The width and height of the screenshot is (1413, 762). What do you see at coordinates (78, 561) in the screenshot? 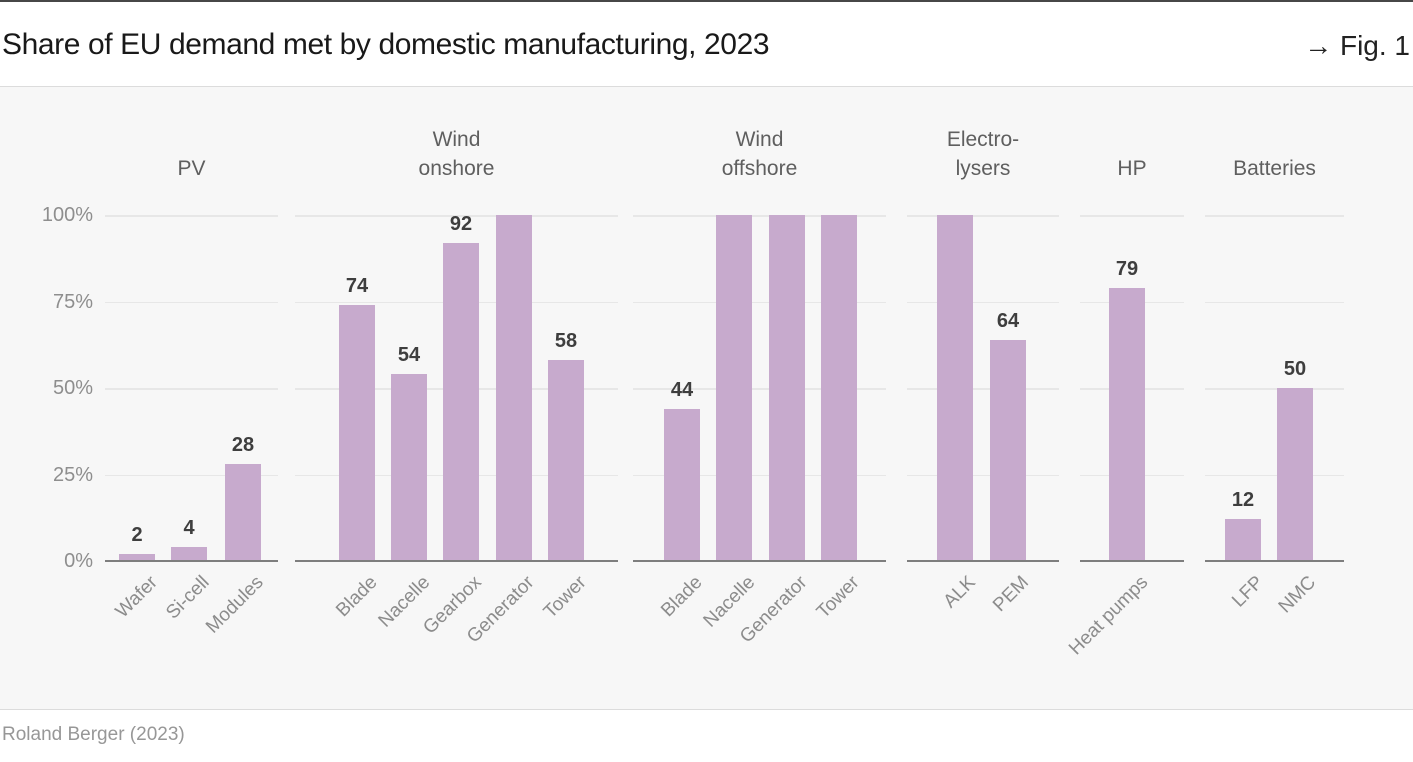
I see `y-tick-label: 0%` at bounding box center [78, 561].